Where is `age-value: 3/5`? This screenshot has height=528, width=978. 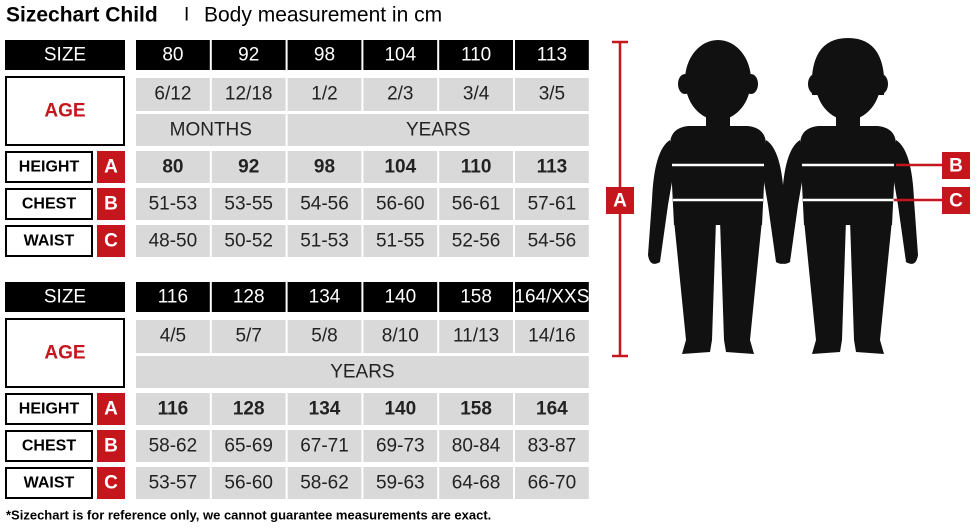 age-value: 3/5 is located at coordinates (552, 94).